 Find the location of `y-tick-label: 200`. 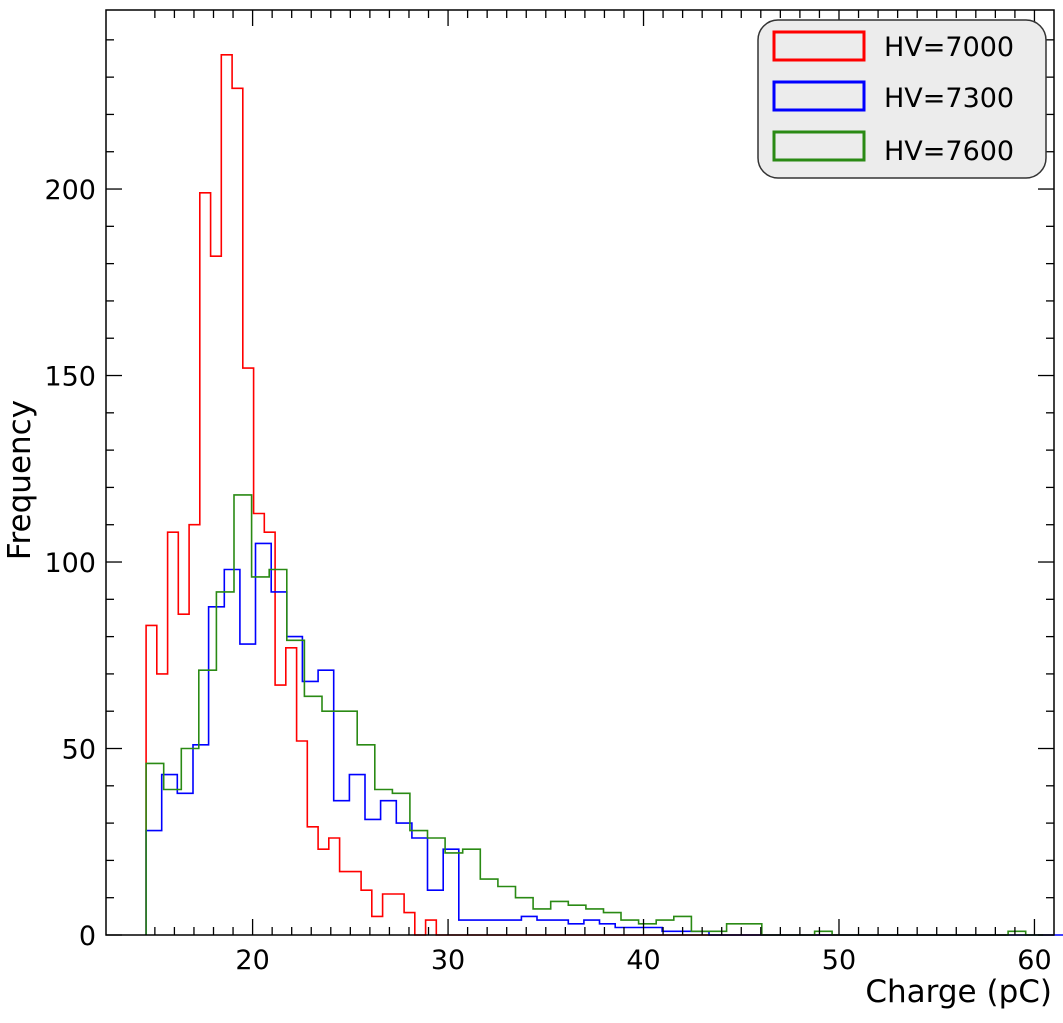

y-tick-label: 200 is located at coordinates (70, 190).